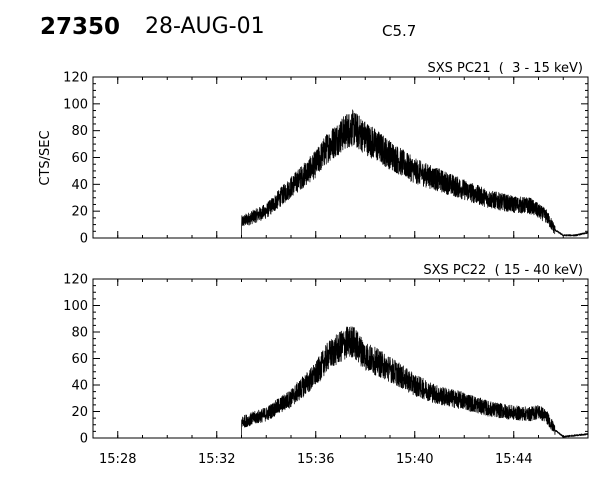 This screenshot has height=480, width=600. Describe the element at coordinates (45, 157) in the screenshot. I see `y-axis-label: CTS/SEC` at that location.